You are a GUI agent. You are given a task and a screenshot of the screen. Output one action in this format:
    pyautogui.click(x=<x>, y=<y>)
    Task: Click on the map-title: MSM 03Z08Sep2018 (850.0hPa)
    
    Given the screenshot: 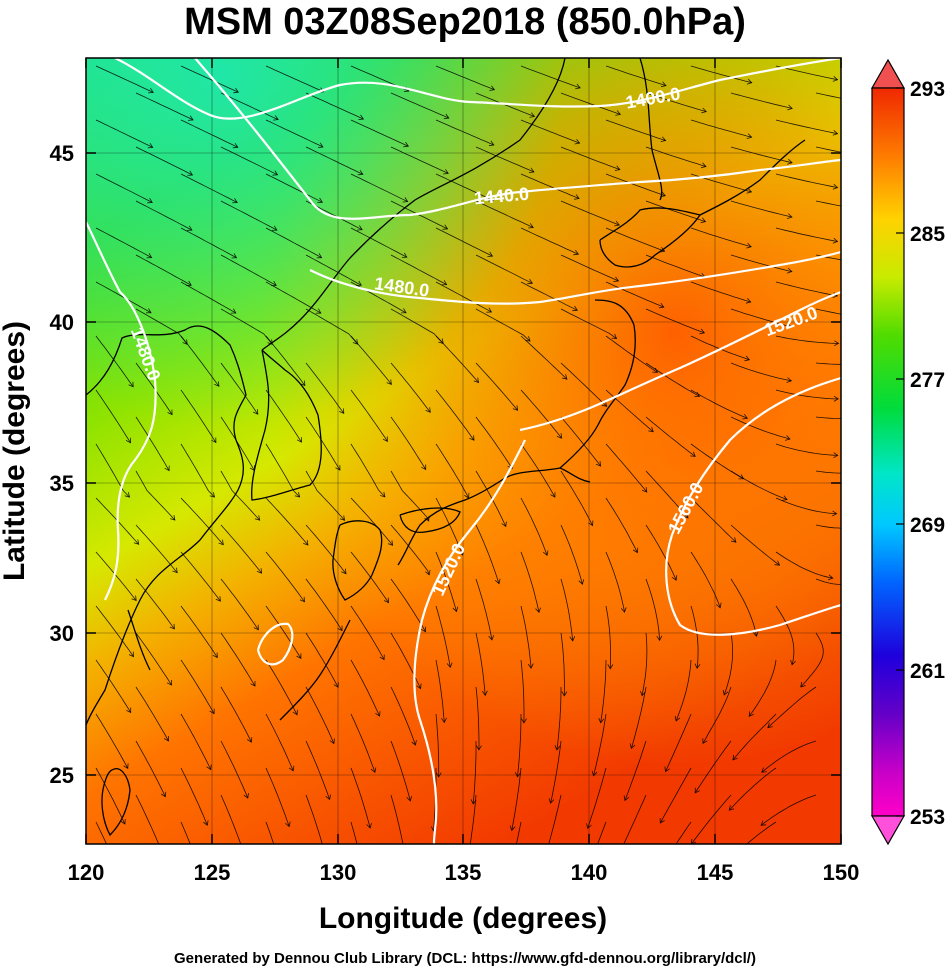 What is the action you would take?
    pyautogui.click(x=465, y=22)
    